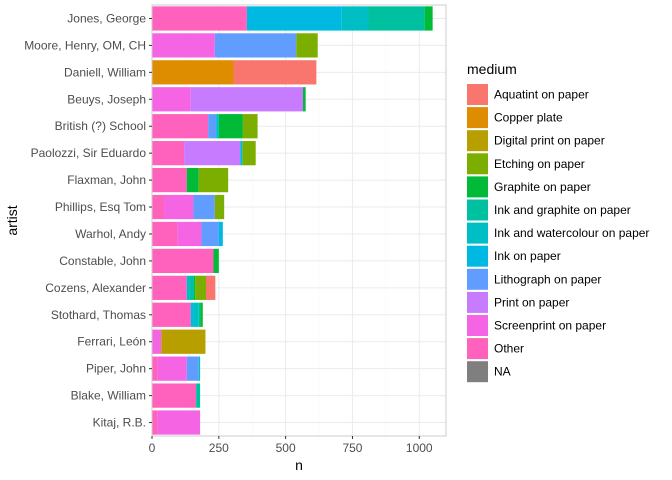 This screenshot has width=672, height=480. What do you see at coordinates (286, 448) in the screenshot?
I see `x-tick-label: 500` at bounding box center [286, 448].